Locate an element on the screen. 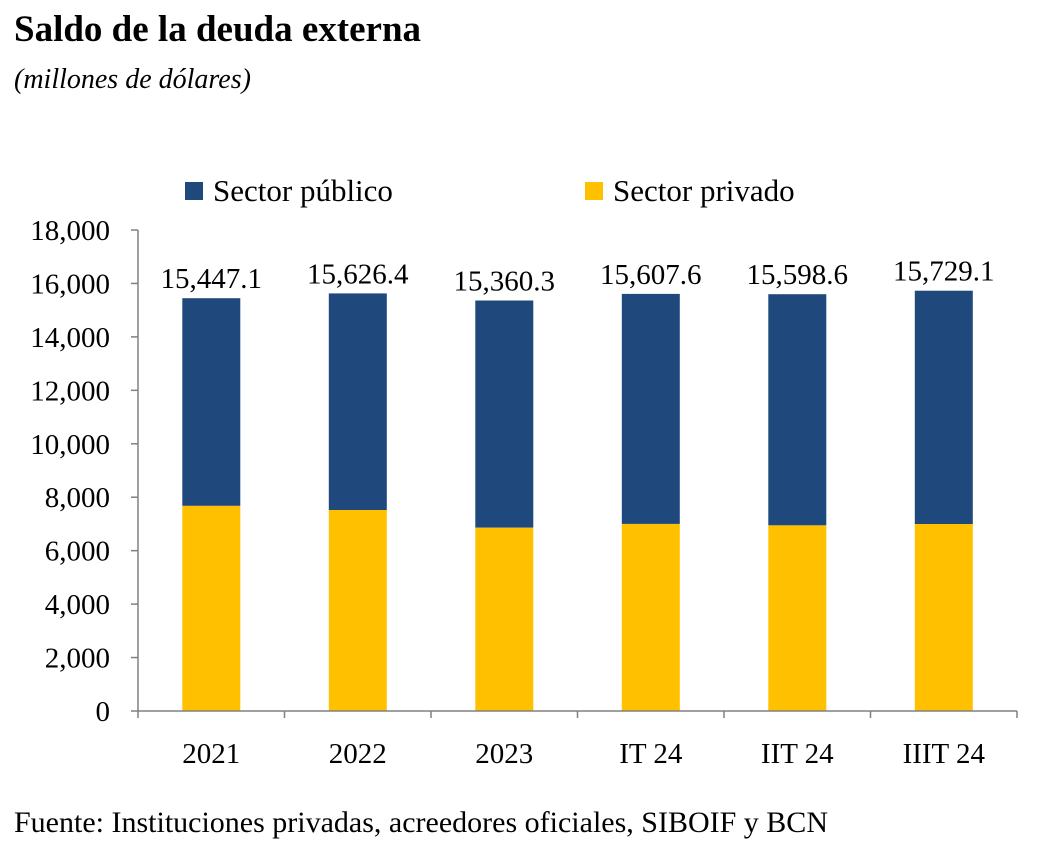  y-tick-label: 14,000 is located at coordinates (70, 338).